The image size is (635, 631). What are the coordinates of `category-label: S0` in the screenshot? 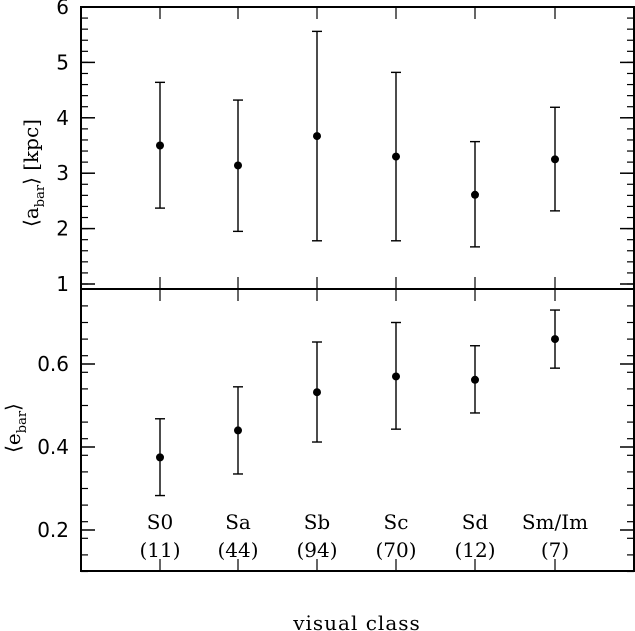 It's located at (160, 522).